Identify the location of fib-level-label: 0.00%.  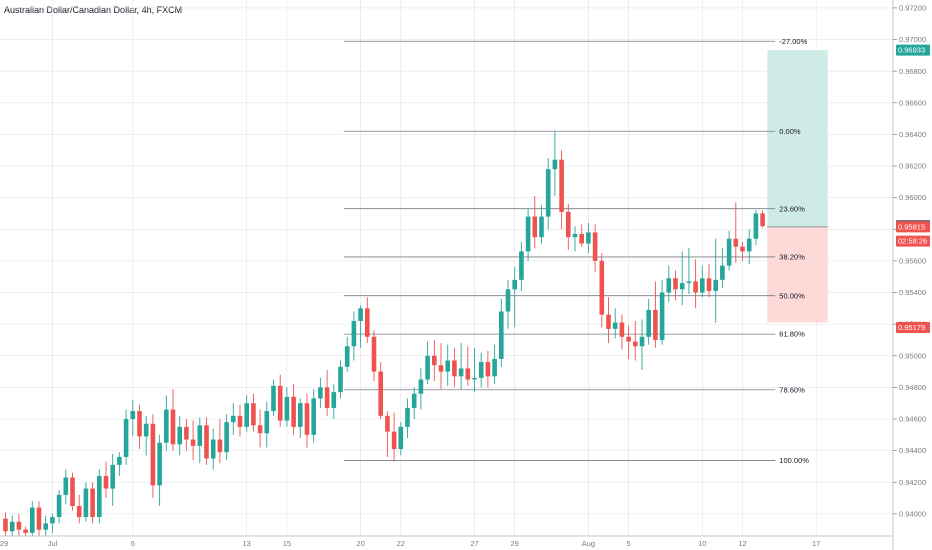
(790, 131).